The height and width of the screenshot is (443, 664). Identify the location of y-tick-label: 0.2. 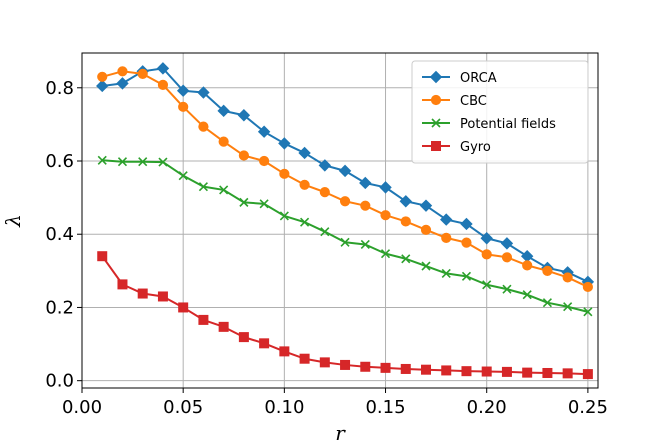
(59, 307).